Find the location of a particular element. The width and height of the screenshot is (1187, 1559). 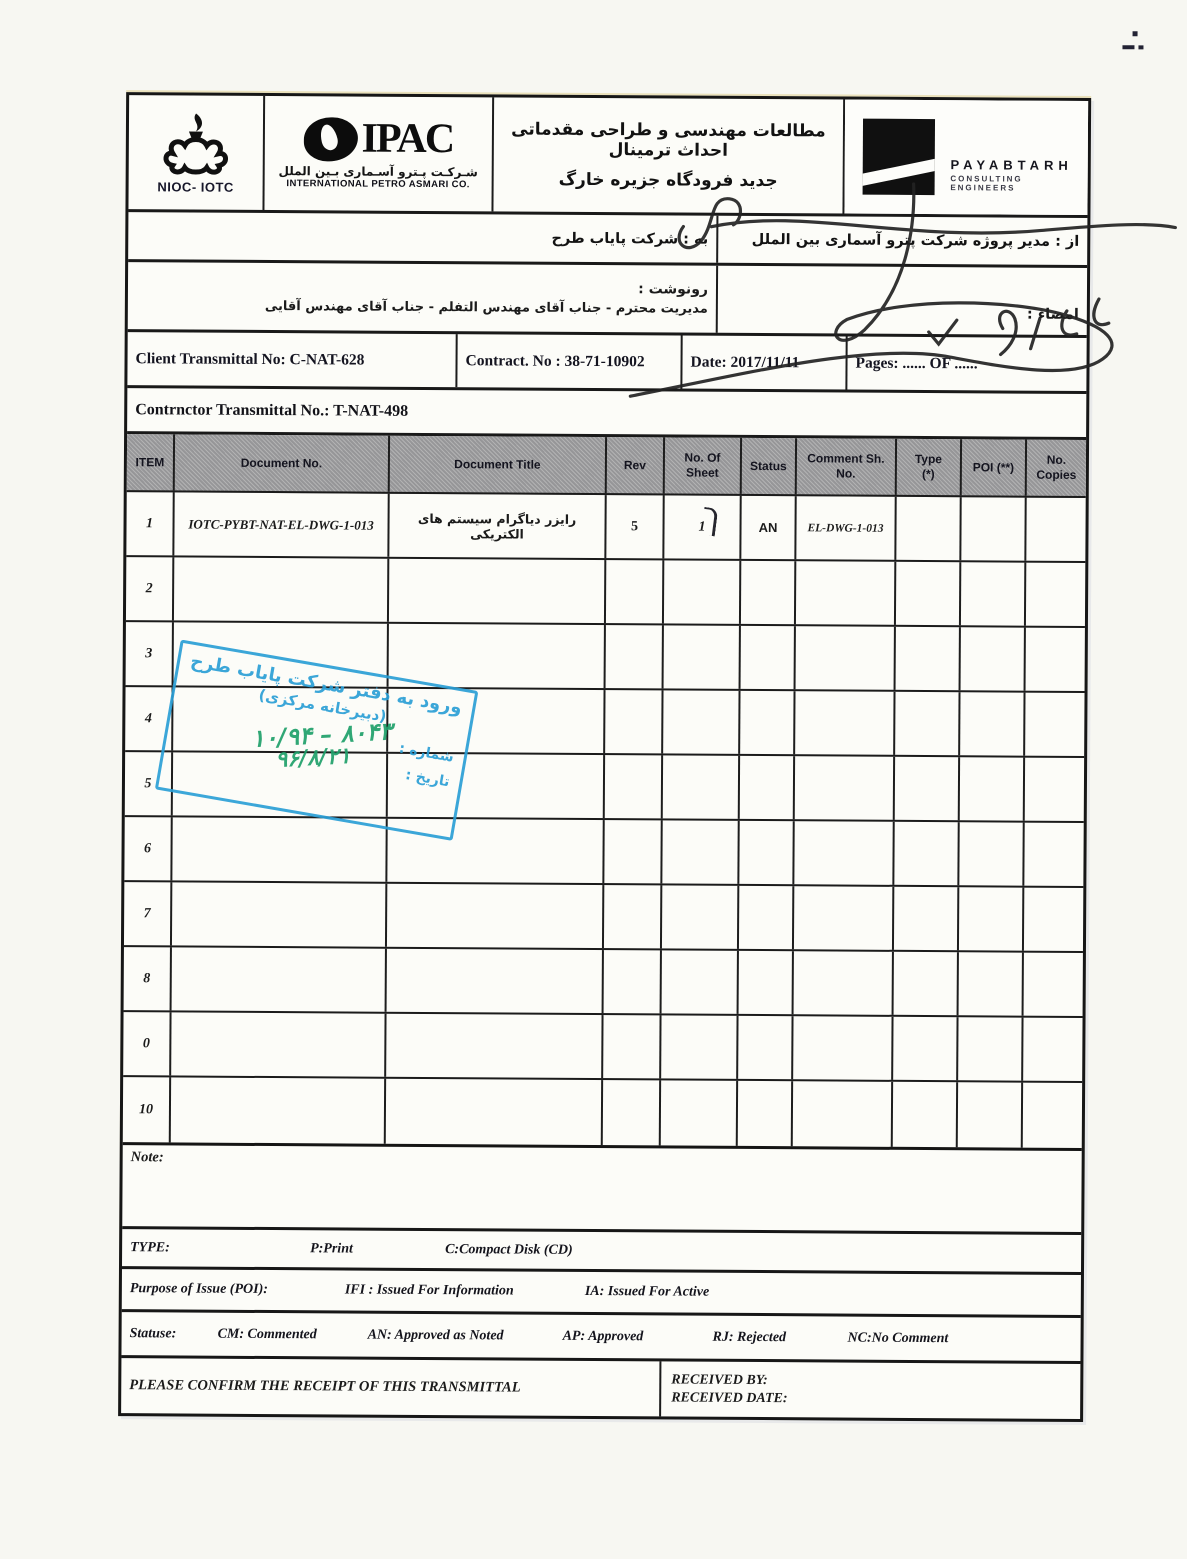

payabtarh-logo-cell: PAYABTARH CONSULTING ENGINEERS is located at coordinates (966, 157).